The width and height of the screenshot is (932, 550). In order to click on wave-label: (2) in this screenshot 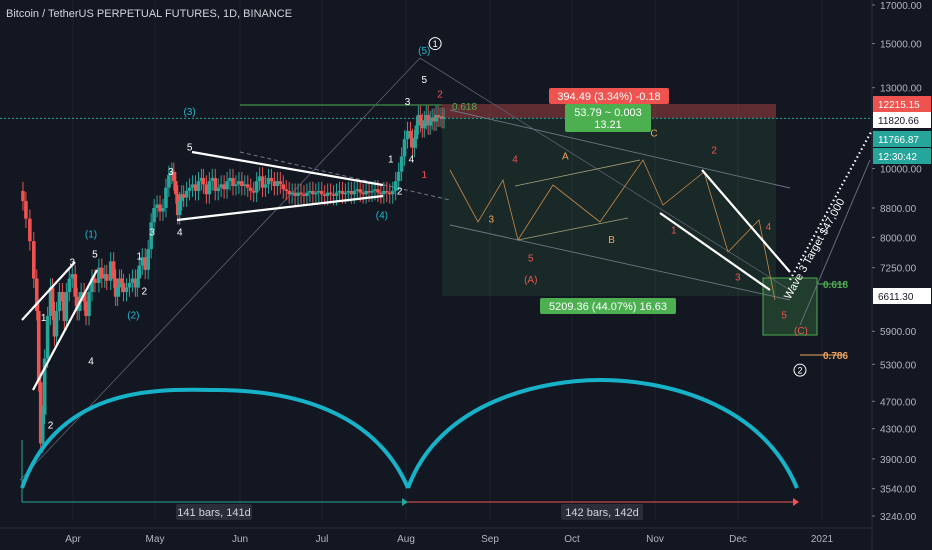, I will do `click(133, 315)`.